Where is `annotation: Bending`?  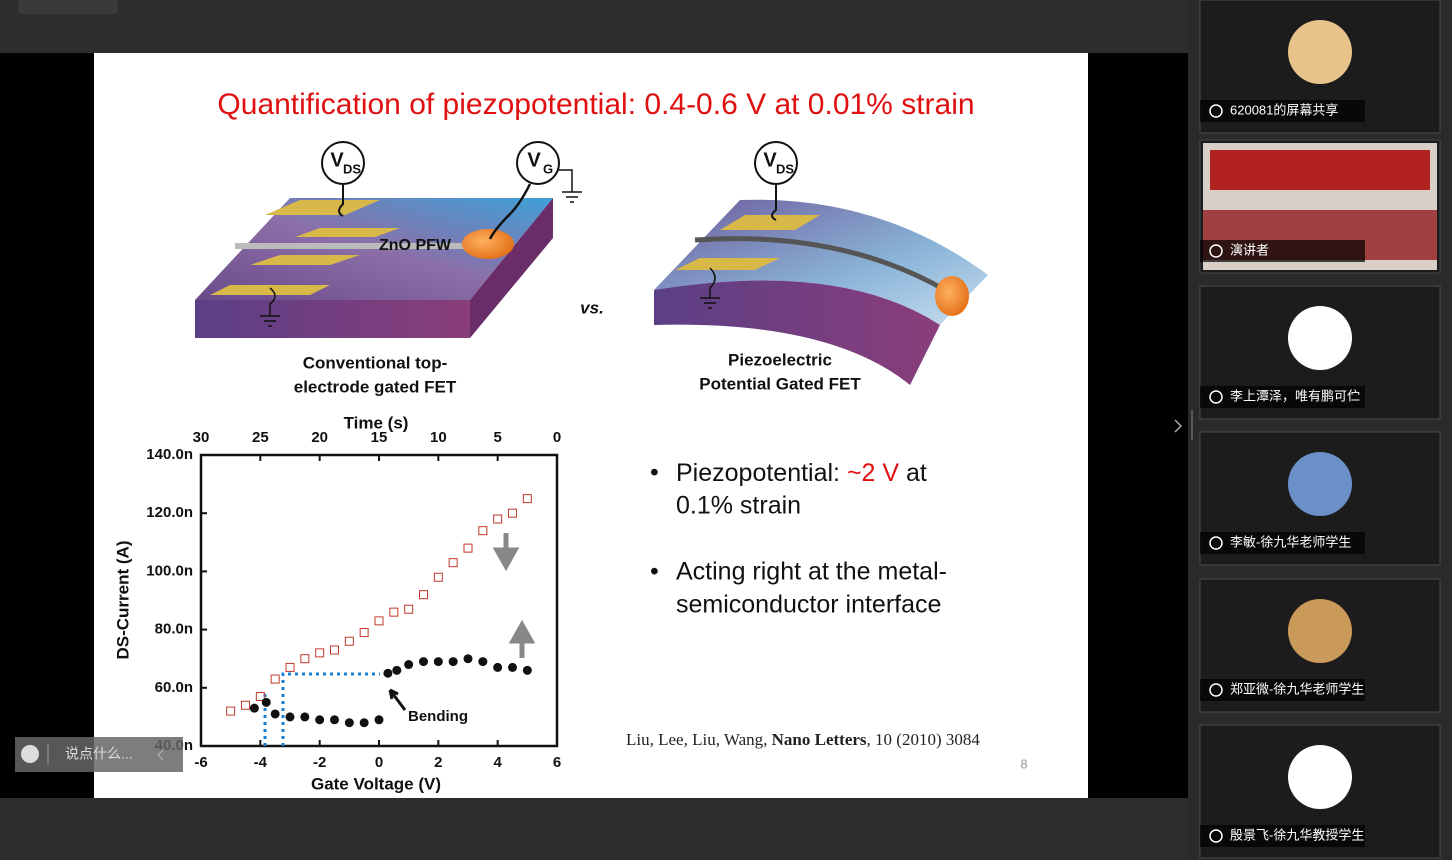
annotation: Bending is located at coordinates (438, 716).